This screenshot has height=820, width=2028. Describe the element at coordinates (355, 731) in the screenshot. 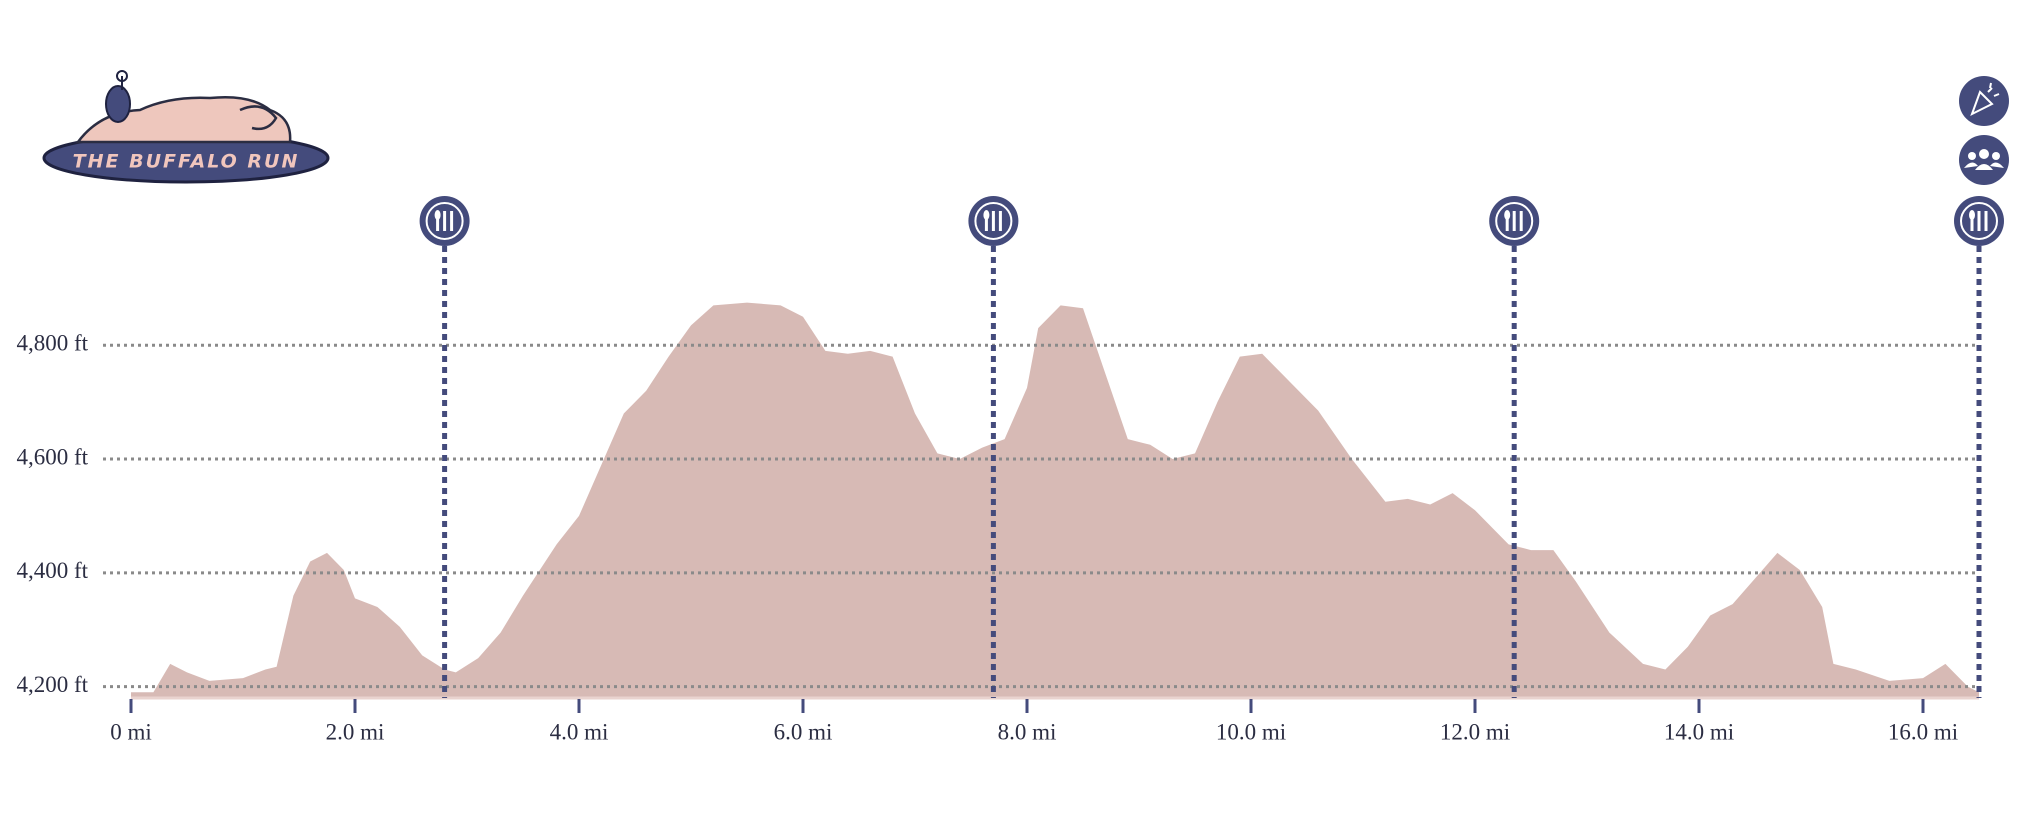

I see `x-tick-label: 2.0 mi` at that location.